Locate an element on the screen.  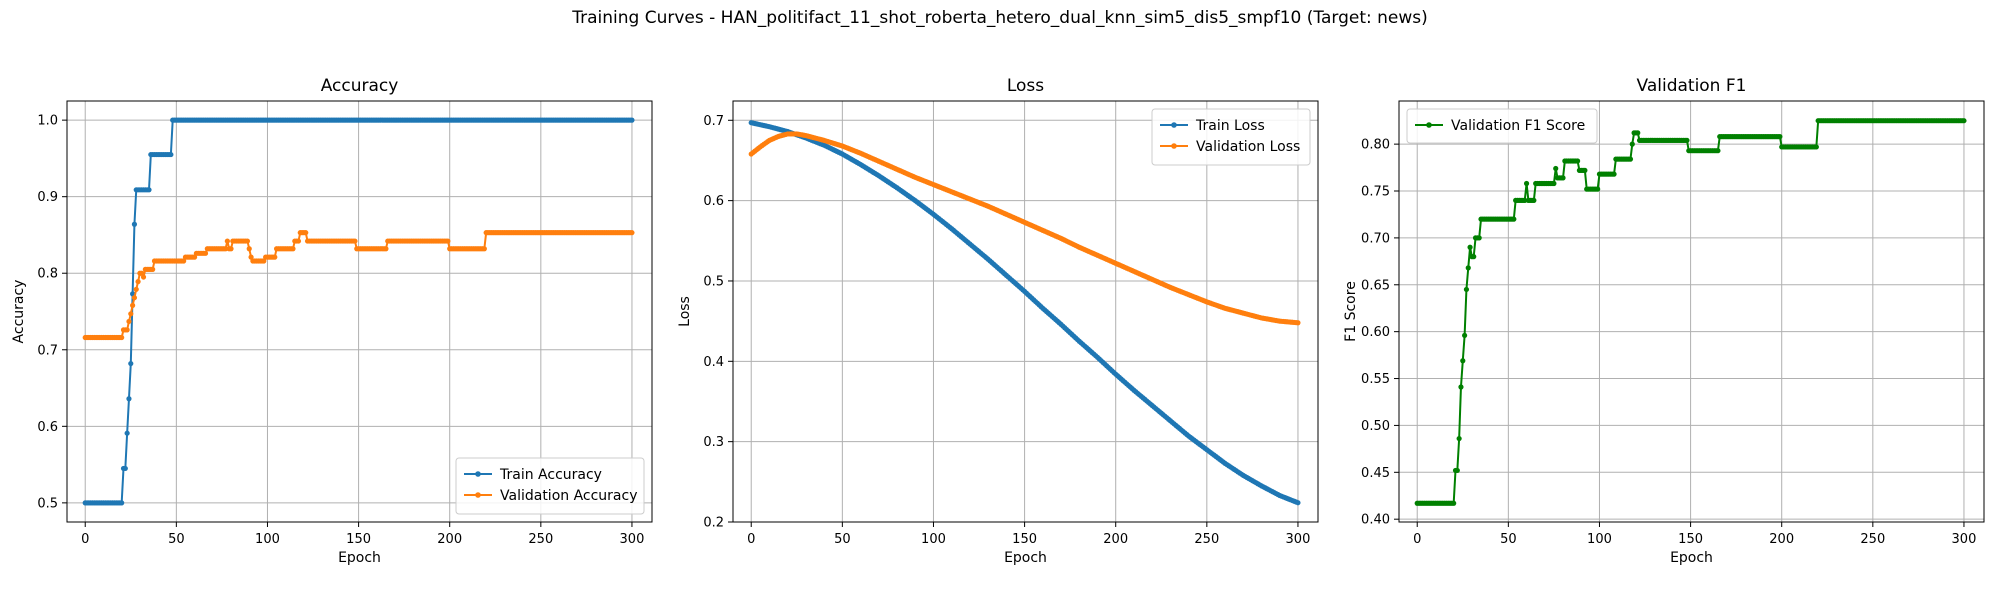
x-tick-label: 0 is located at coordinates (751, 539).